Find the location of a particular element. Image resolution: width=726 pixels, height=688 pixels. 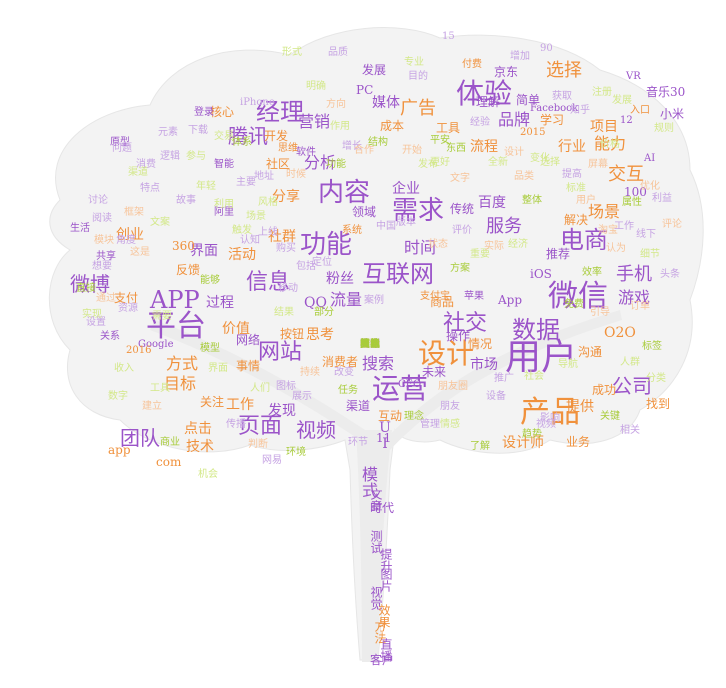

word-152: 购买 is located at coordinates (286, 248).